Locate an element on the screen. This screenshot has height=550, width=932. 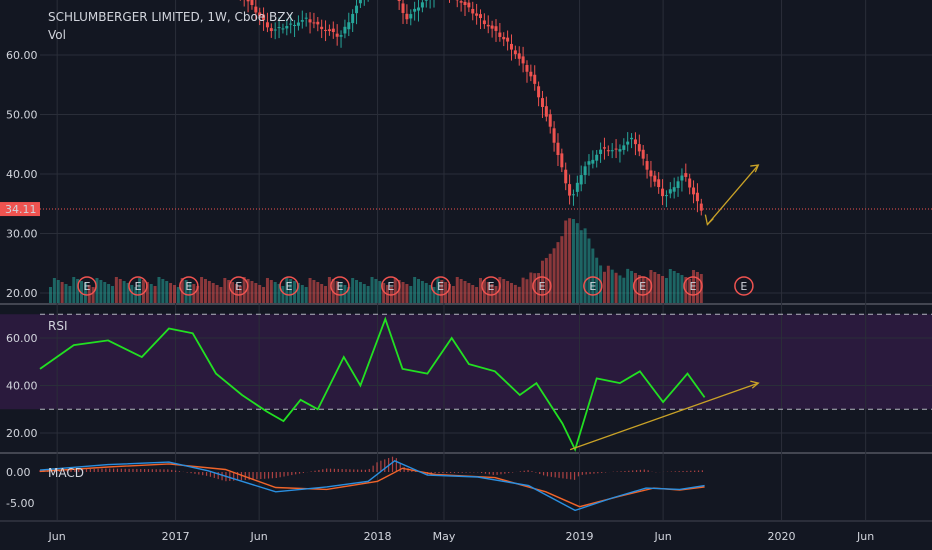
time-tick-label: 2019 is located at coordinates (580, 536).